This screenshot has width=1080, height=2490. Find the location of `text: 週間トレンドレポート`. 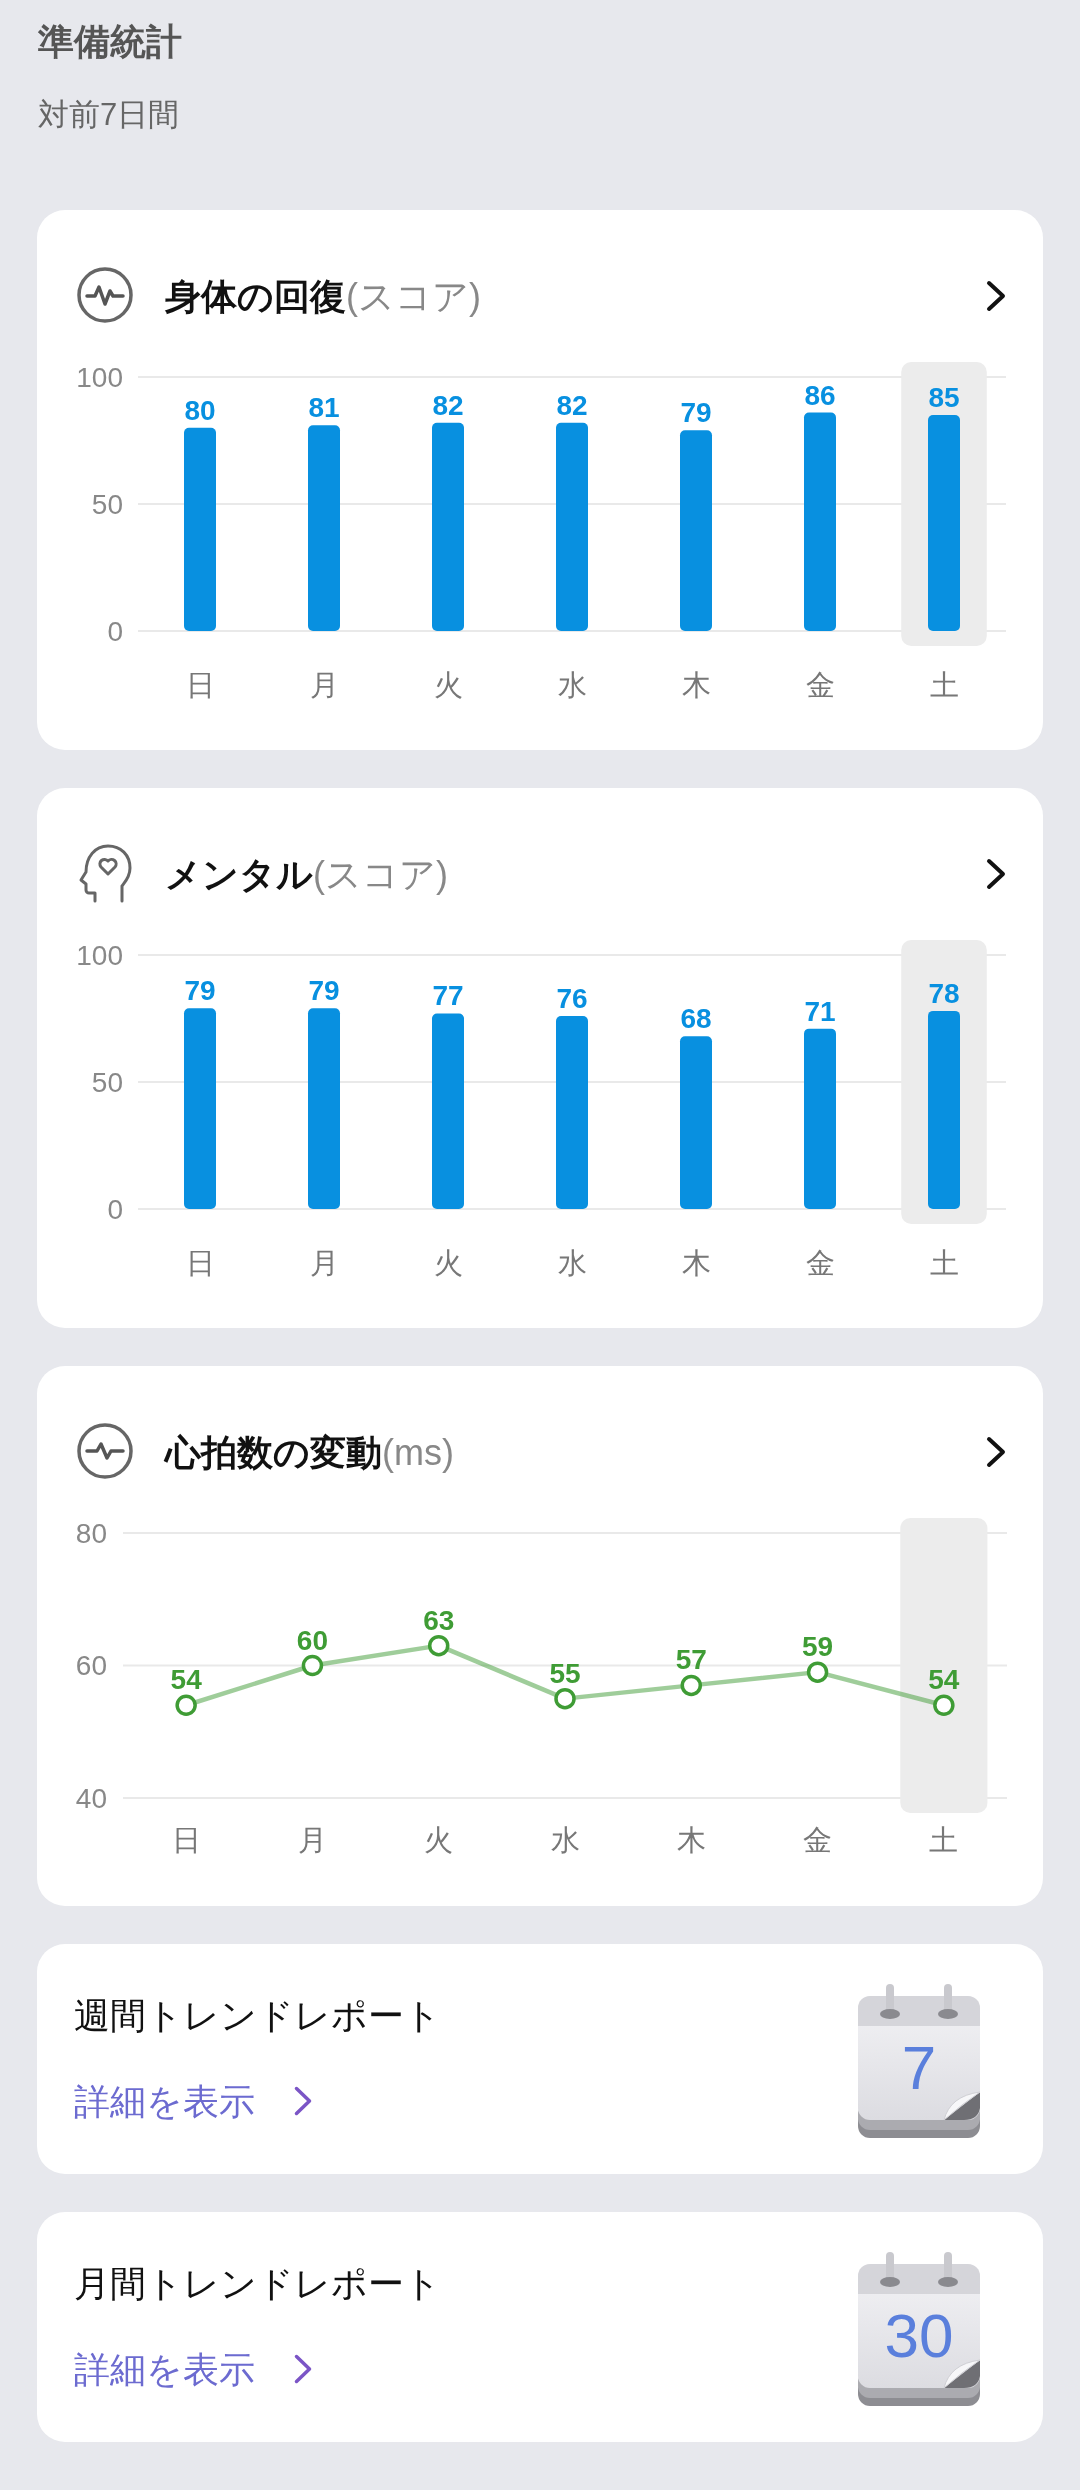

text: 週間トレンドレポート is located at coordinates (257, 2016).